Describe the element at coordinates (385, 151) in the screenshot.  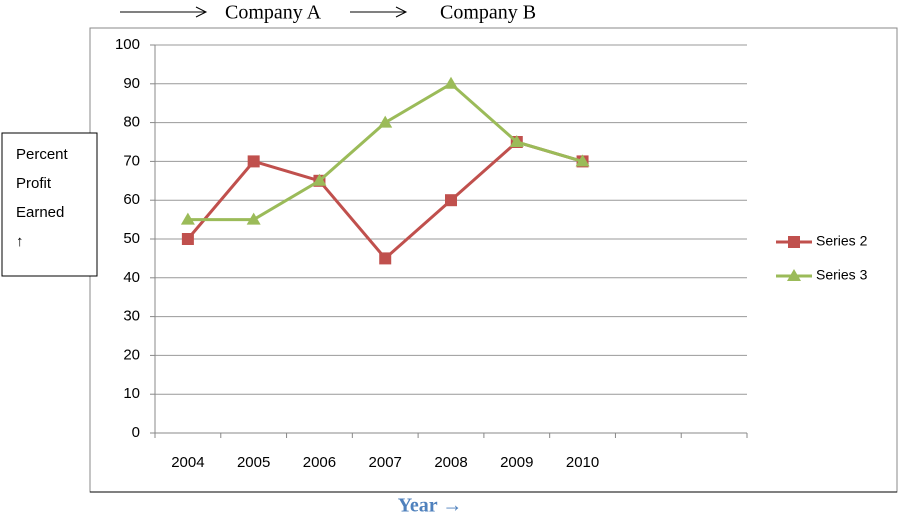
I see `series-line` at that location.